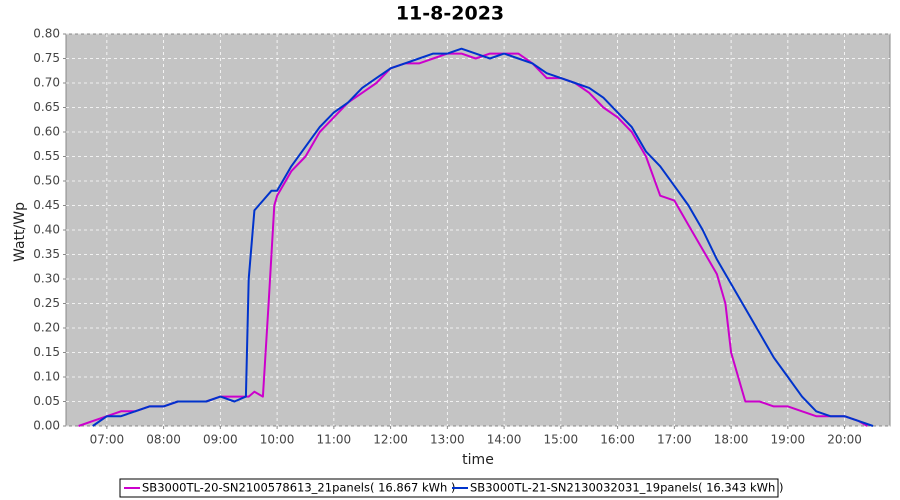 The image size is (900, 500). I want to click on x-axis-label: time, so click(478, 460).